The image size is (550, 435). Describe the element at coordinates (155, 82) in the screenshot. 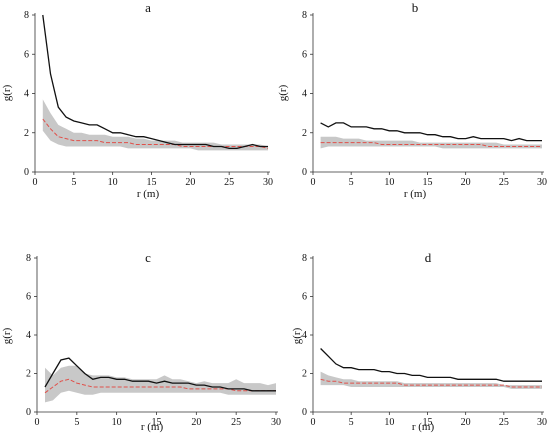

I see `panel-a-observed-line` at that location.